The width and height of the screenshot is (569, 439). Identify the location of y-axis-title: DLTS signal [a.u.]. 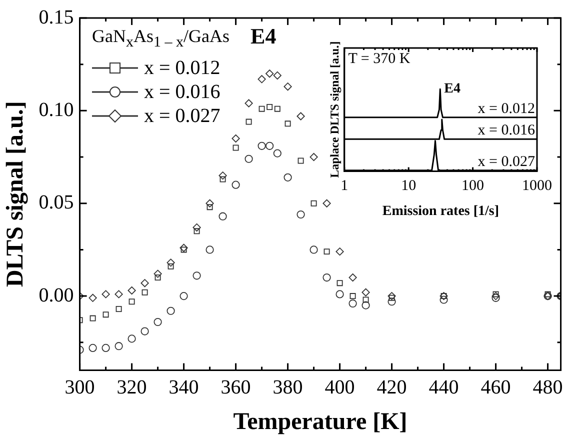
(15, 194).